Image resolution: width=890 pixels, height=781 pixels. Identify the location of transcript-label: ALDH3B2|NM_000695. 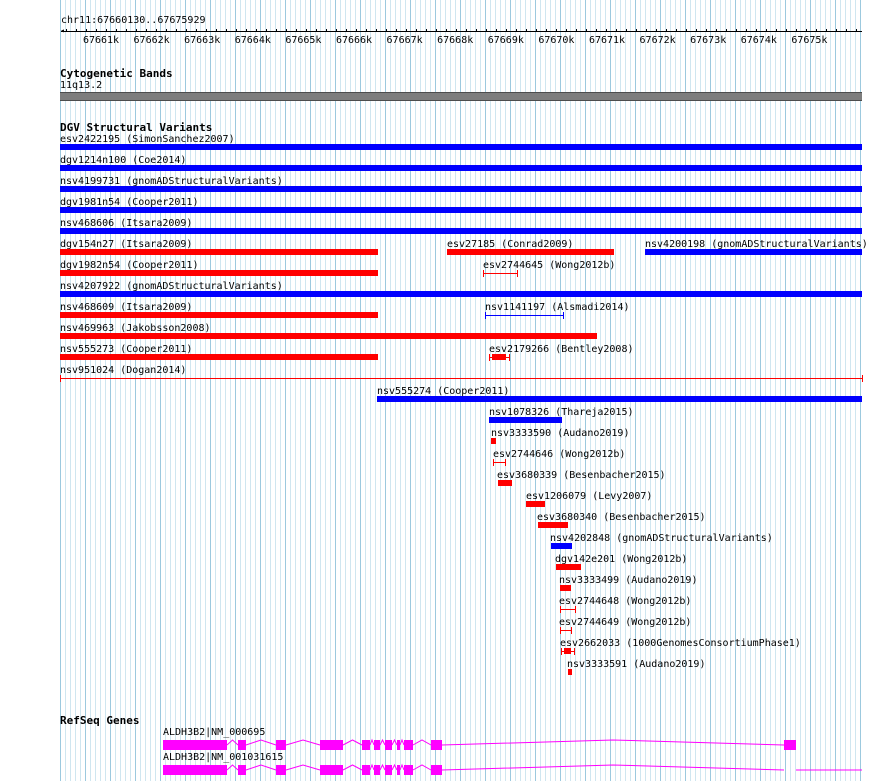
(214, 732).